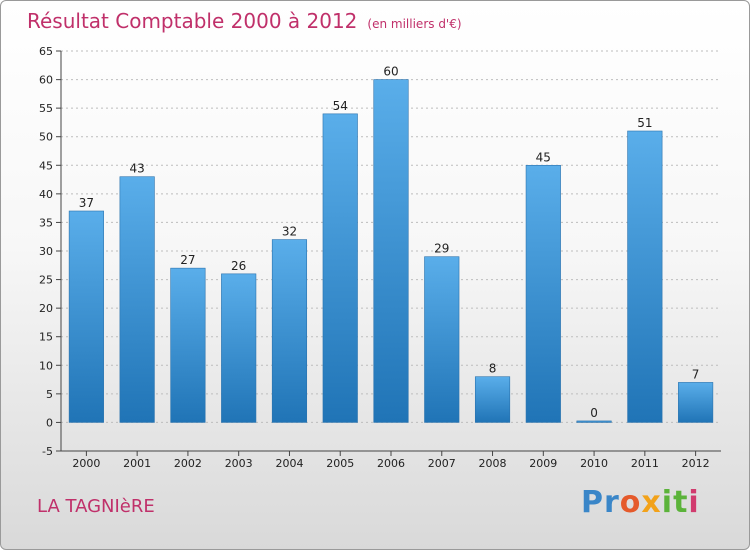  What do you see at coordinates (594, 413) in the screenshot?
I see `data-label-2010: 0` at bounding box center [594, 413].